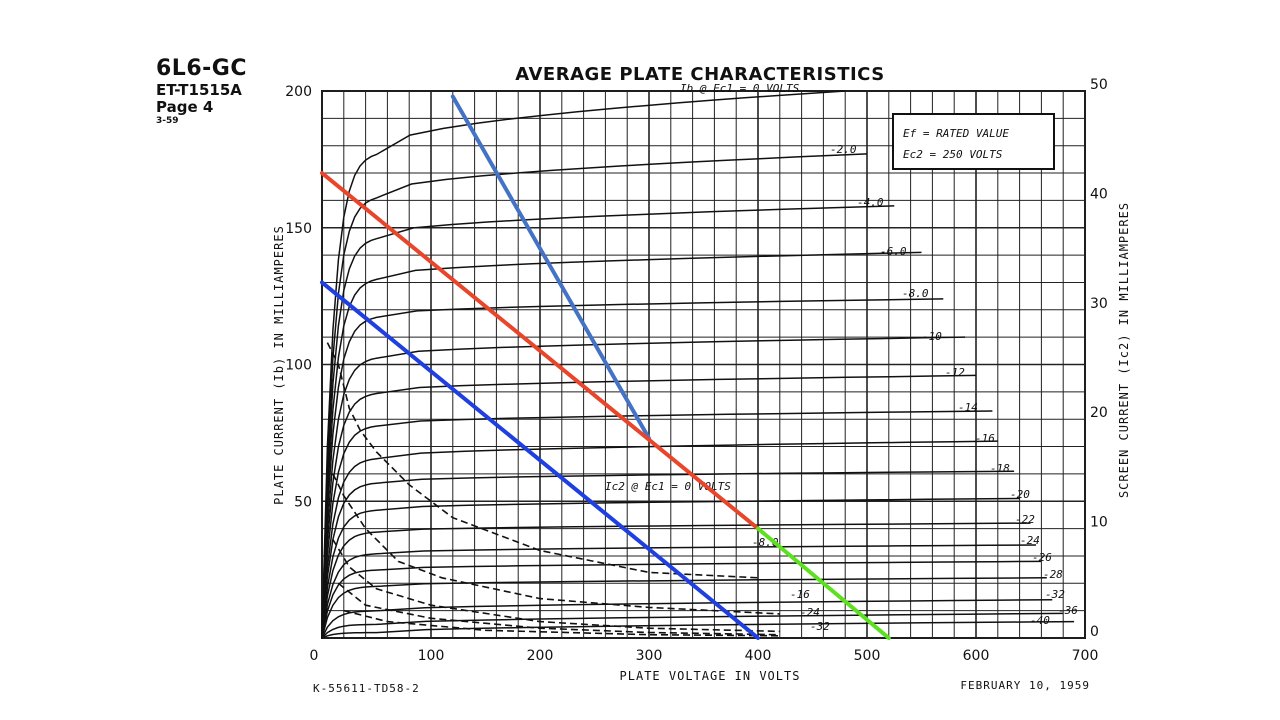 The width and height of the screenshot is (1280, 720). Describe the element at coordinates (710, 676) in the screenshot. I see `x-axis-label: PLATE VOLTAGE IN VOLTS` at that location.